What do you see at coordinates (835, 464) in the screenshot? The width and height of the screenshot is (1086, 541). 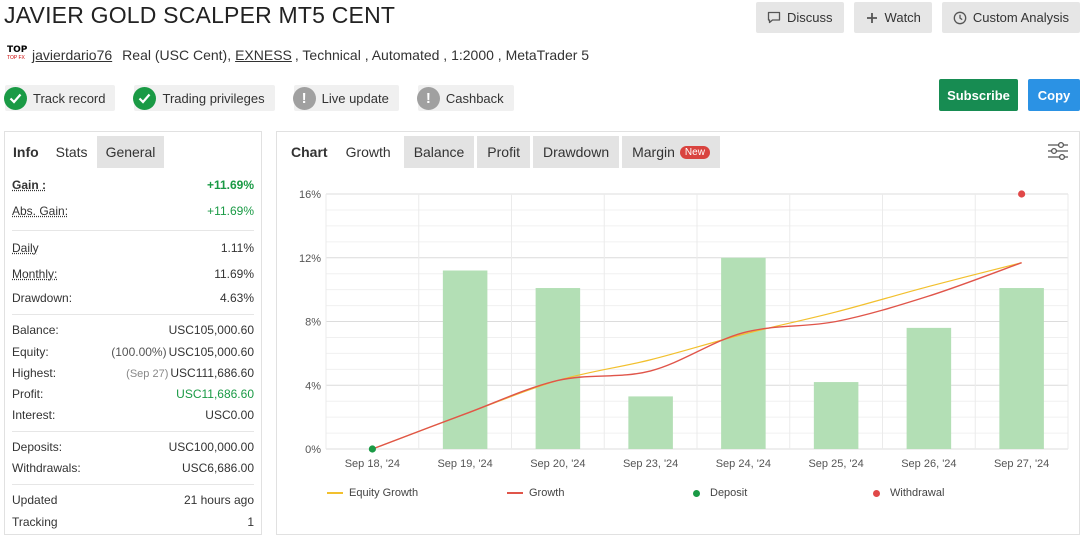 I see `x-tick-label: Sep 25, '24` at bounding box center [835, 464].